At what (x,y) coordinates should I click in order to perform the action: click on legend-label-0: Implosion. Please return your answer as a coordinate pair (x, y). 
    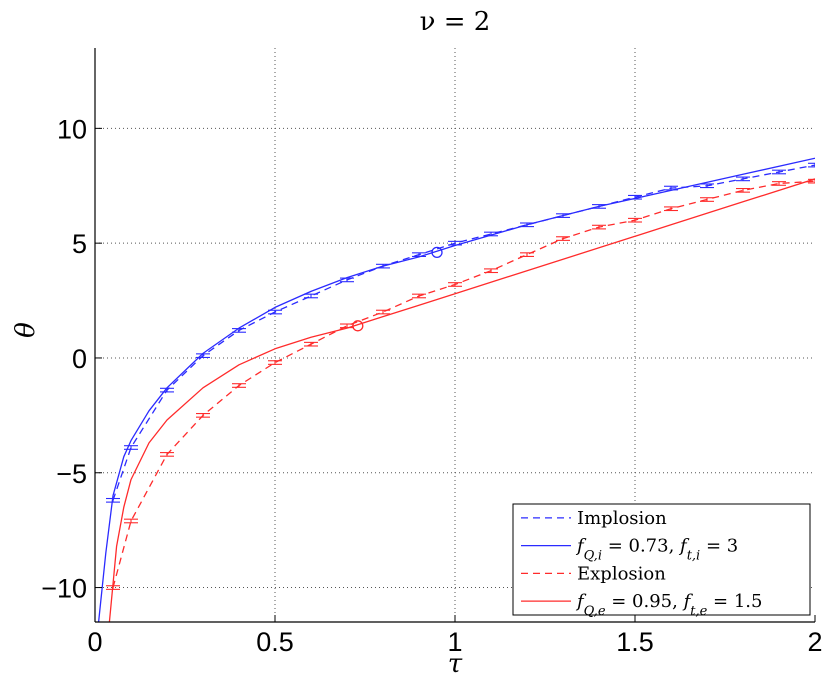
    Looking at the image, I should click on (622, 518).